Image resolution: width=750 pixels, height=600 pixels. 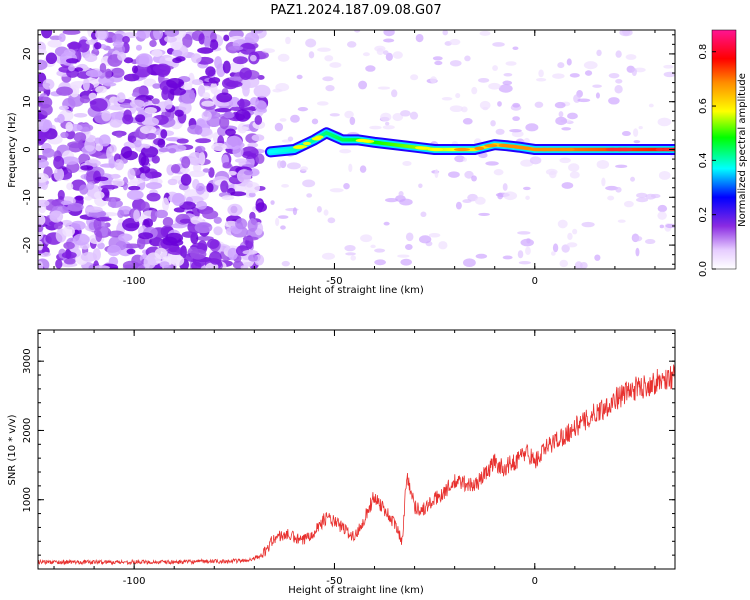 I want to click on spectrogram-ylabel: Frequency (Hz), so click(x=12, y=150).